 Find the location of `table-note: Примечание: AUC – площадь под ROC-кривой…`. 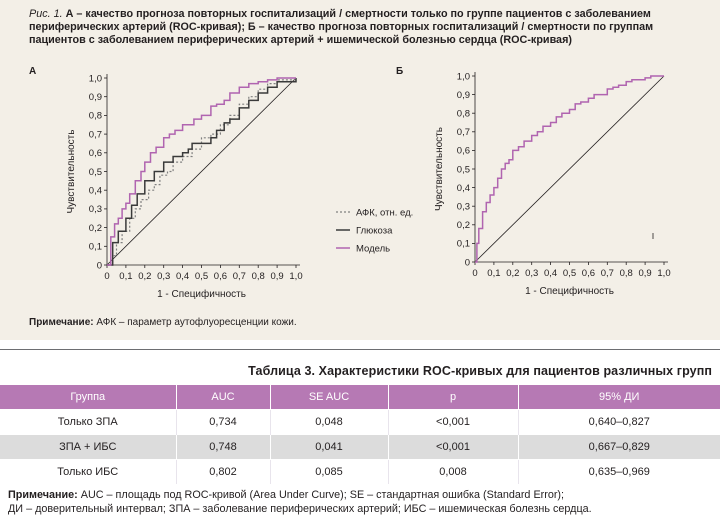

table-note: Примечание: AUC – площадь под ROC-кривой… is located at coordinates (300, 502).